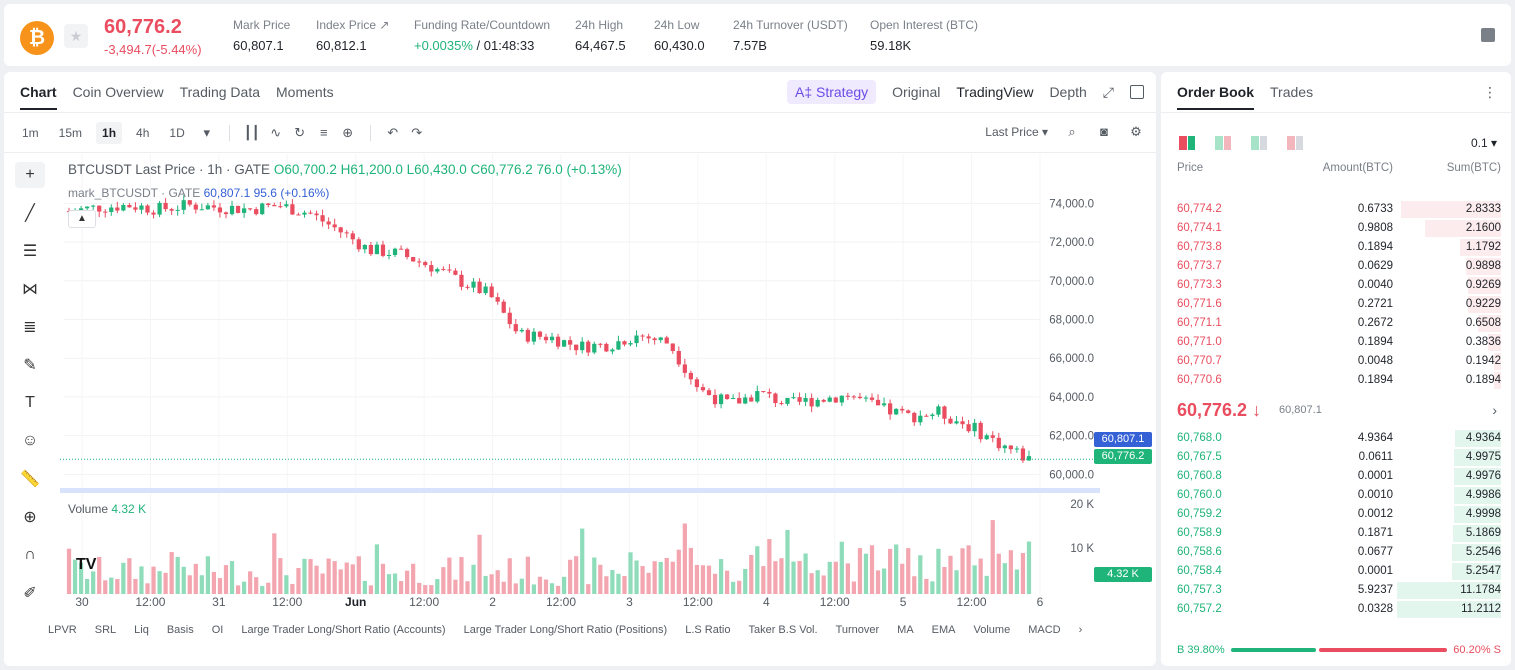  I want to click on tab-order-book: Order Book, so click(1216, 97).